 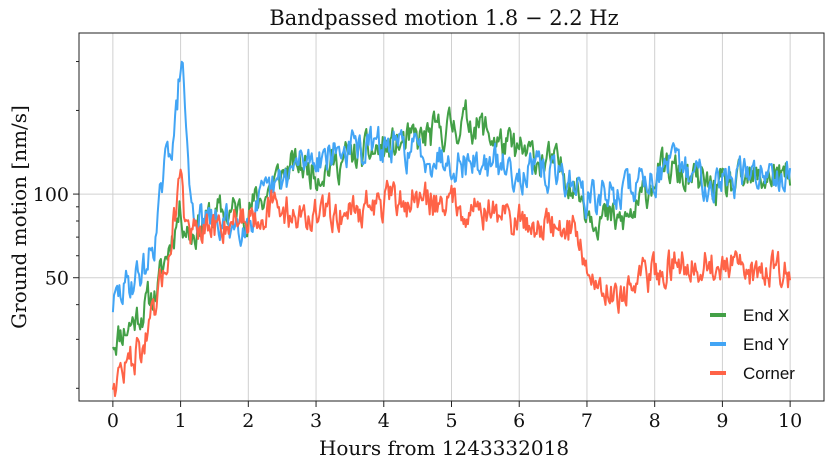 I want to click on legend-label-end-x: End X, so click(x=766, y=315).